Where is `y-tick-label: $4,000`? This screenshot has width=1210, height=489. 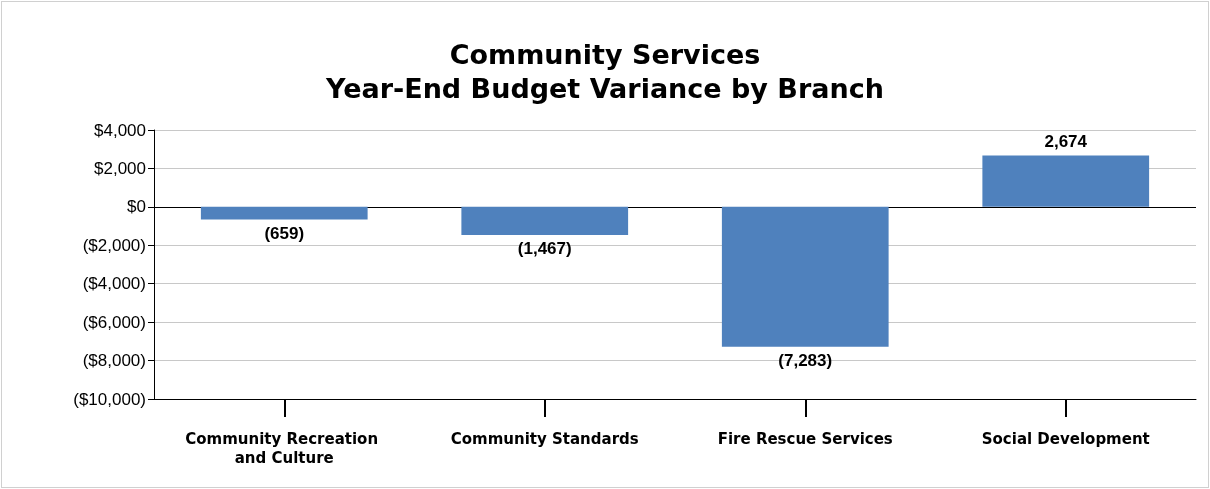 y-tick-label: $4,000 is located at coordinates (120, 130).